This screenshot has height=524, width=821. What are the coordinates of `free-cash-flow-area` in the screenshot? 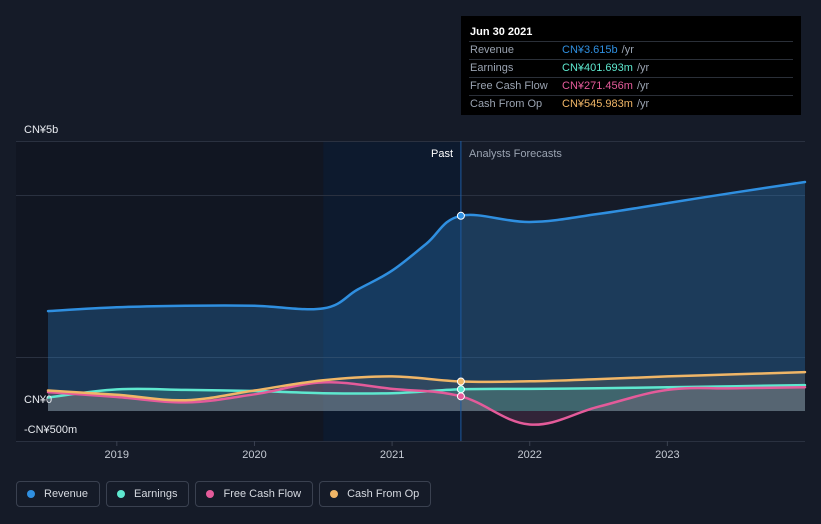 It's located at (426, 403).